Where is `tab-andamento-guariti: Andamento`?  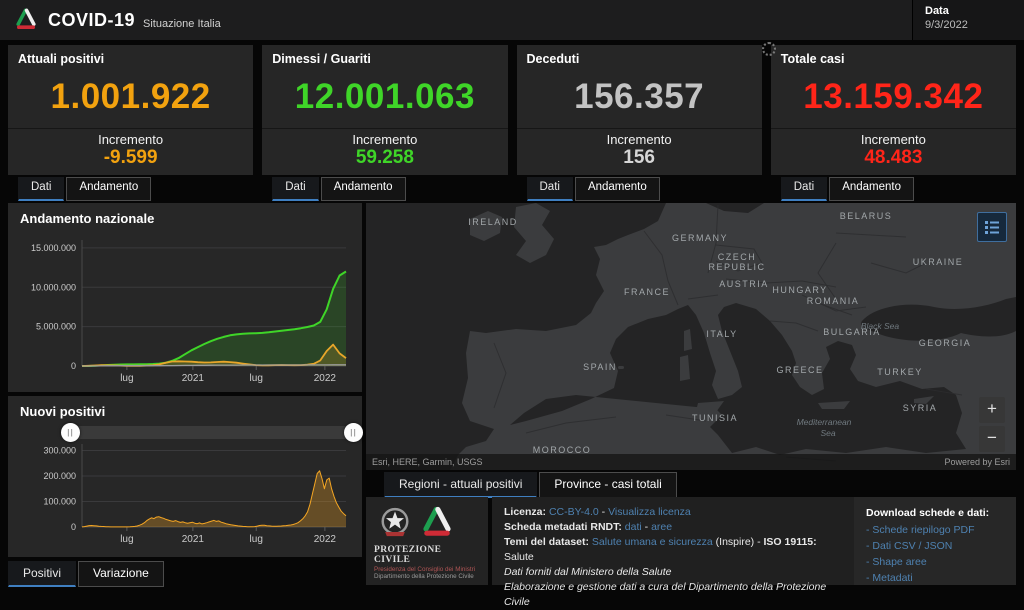 tab-andamento-guariti: Andamento is located at coordinates (363, 189).